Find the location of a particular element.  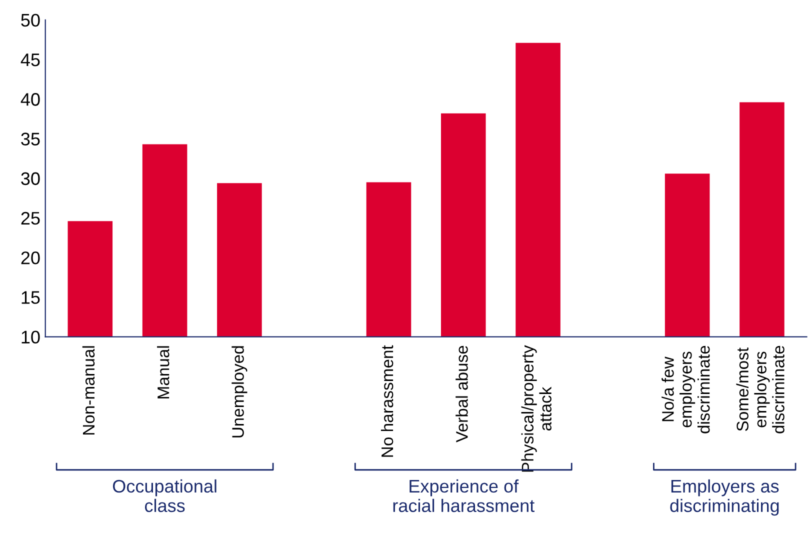

x-tick-label: Non-manual is located at coordinates (88, 390).